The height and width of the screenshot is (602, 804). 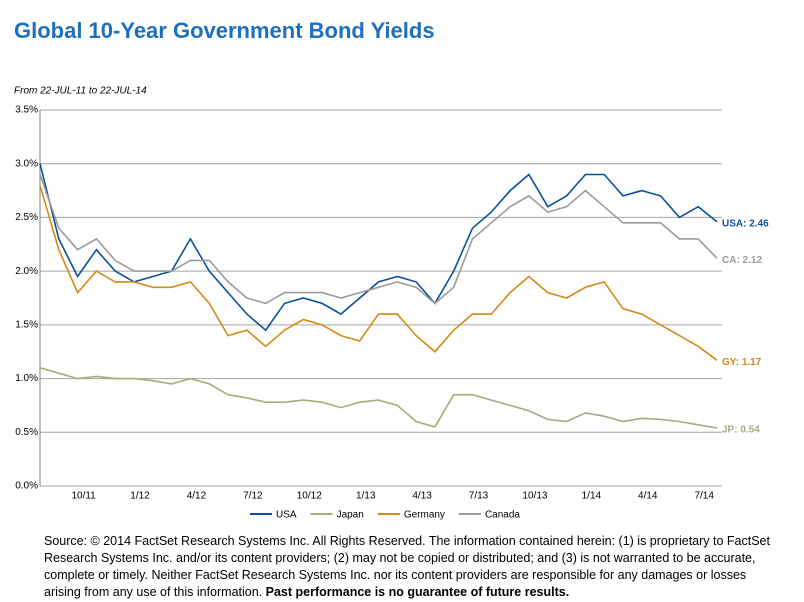 What do you see at coordinates (479, 496) in the screenshot?
I see `x-tick-label: 7/13` at bounding box center [479, 496].